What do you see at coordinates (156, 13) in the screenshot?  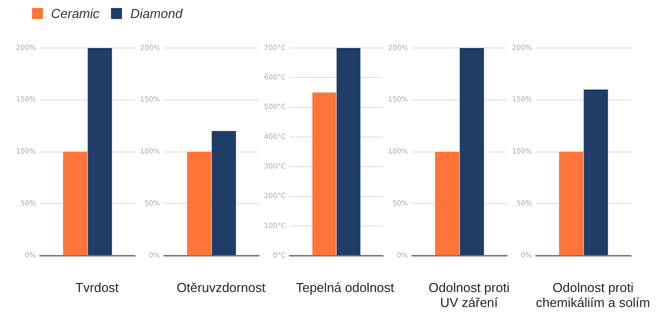 I see `legend-label: Diamond` at bounding box center [156, 13].